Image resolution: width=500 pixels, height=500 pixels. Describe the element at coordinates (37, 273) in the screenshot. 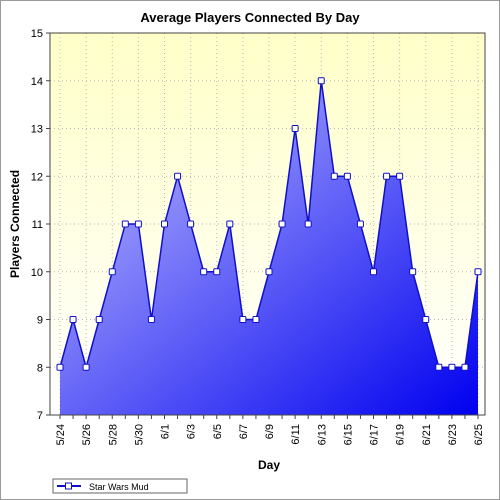

I see `y-tick-label-10: 10` at that location.